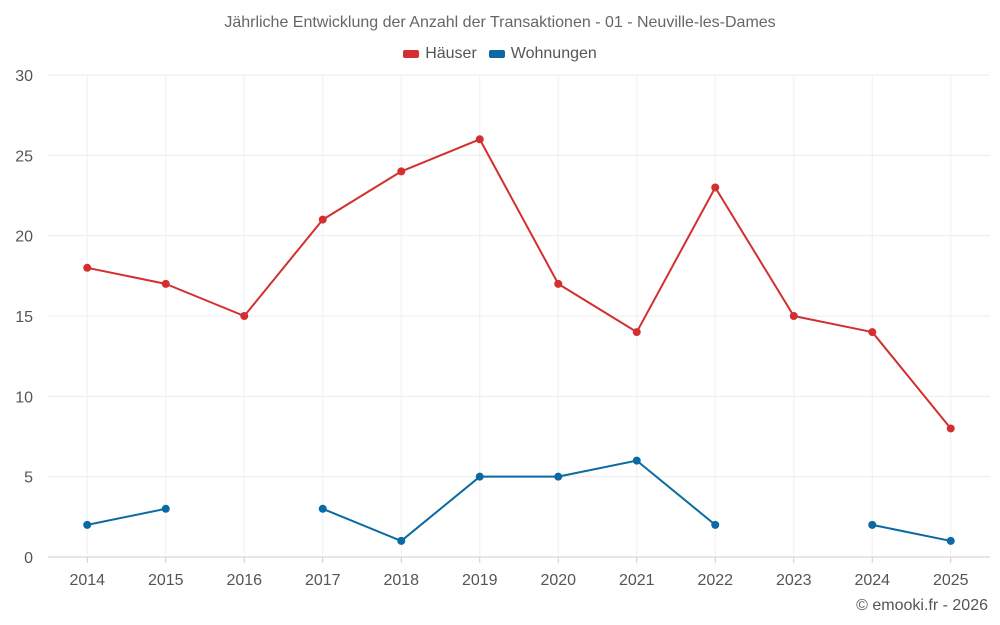 This screenshot has width=1000, height=625. Describe the element at coordinates (950, 428) in the screenshot. I see `data-point-haeuser-2025` at that location.